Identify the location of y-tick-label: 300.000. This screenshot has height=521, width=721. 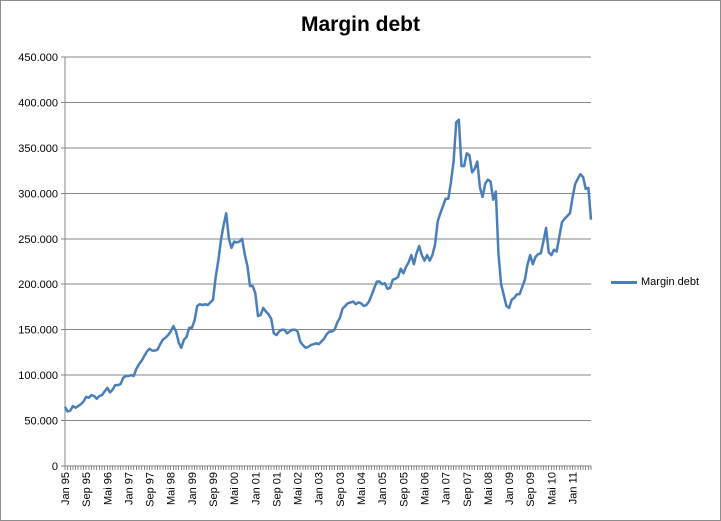
(38, 194).